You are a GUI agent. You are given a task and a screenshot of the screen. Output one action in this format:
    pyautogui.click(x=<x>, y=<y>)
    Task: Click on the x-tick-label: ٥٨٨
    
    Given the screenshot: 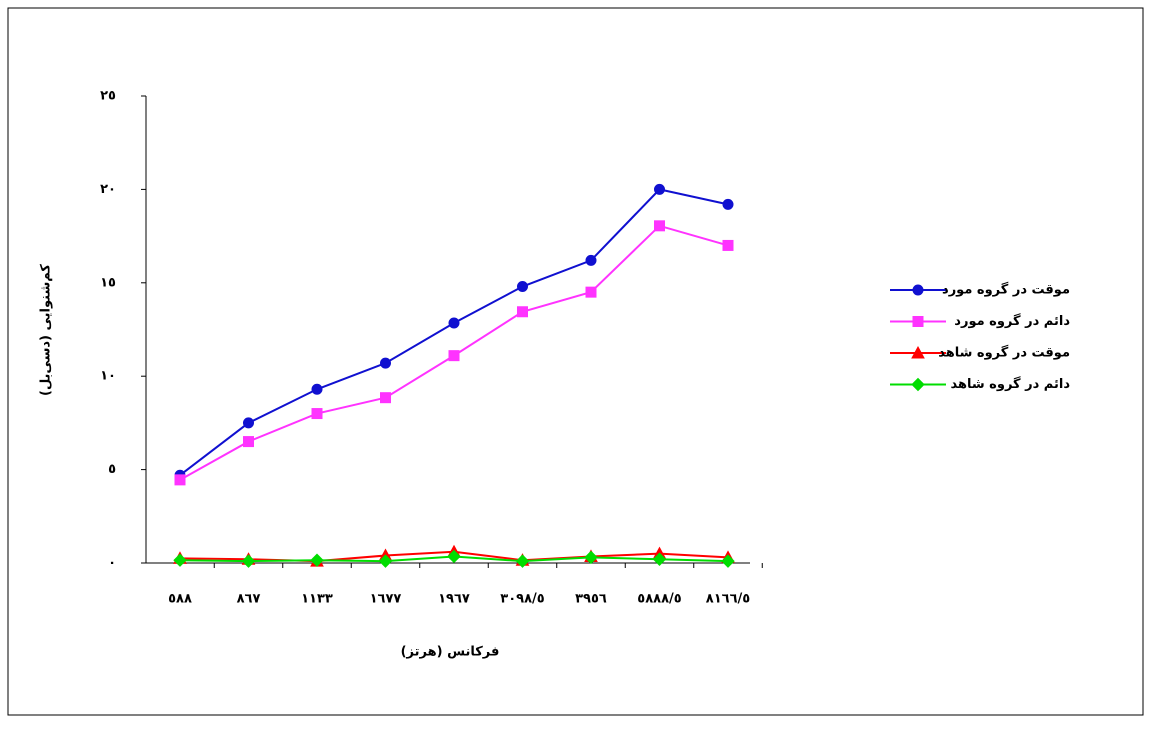 What is the action you would take?
    pyautogui.click(x=180, y=599)
    